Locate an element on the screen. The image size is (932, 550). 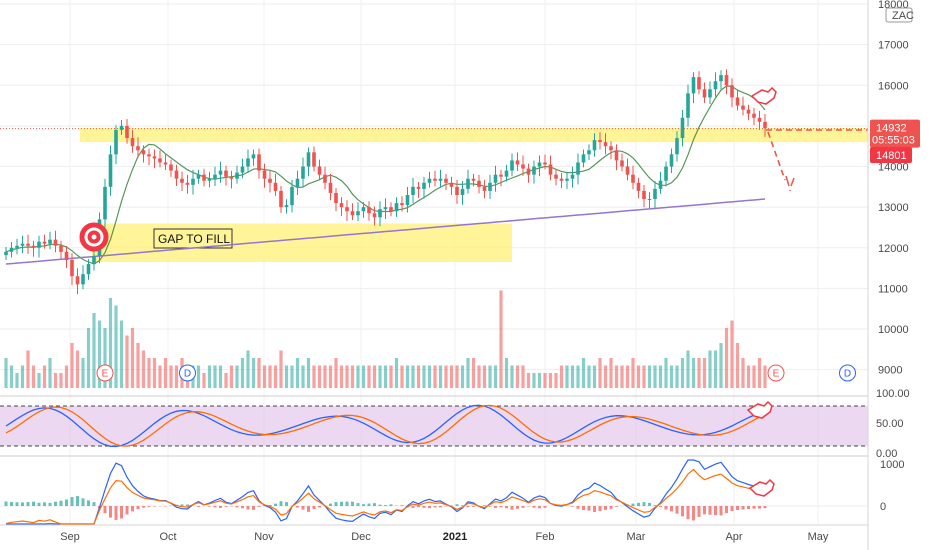
time-tick-label: Dec is located at coordinates (361, 537).